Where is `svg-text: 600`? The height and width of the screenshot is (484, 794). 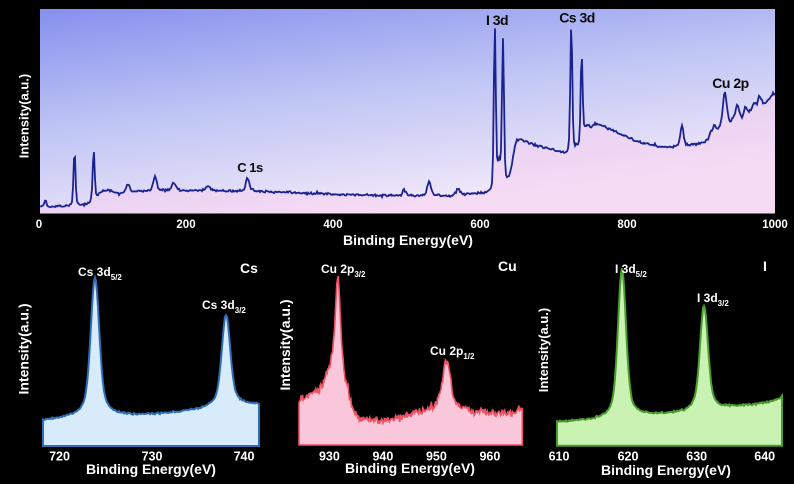 svg-text: 600 is located at coordinates (479, 225).